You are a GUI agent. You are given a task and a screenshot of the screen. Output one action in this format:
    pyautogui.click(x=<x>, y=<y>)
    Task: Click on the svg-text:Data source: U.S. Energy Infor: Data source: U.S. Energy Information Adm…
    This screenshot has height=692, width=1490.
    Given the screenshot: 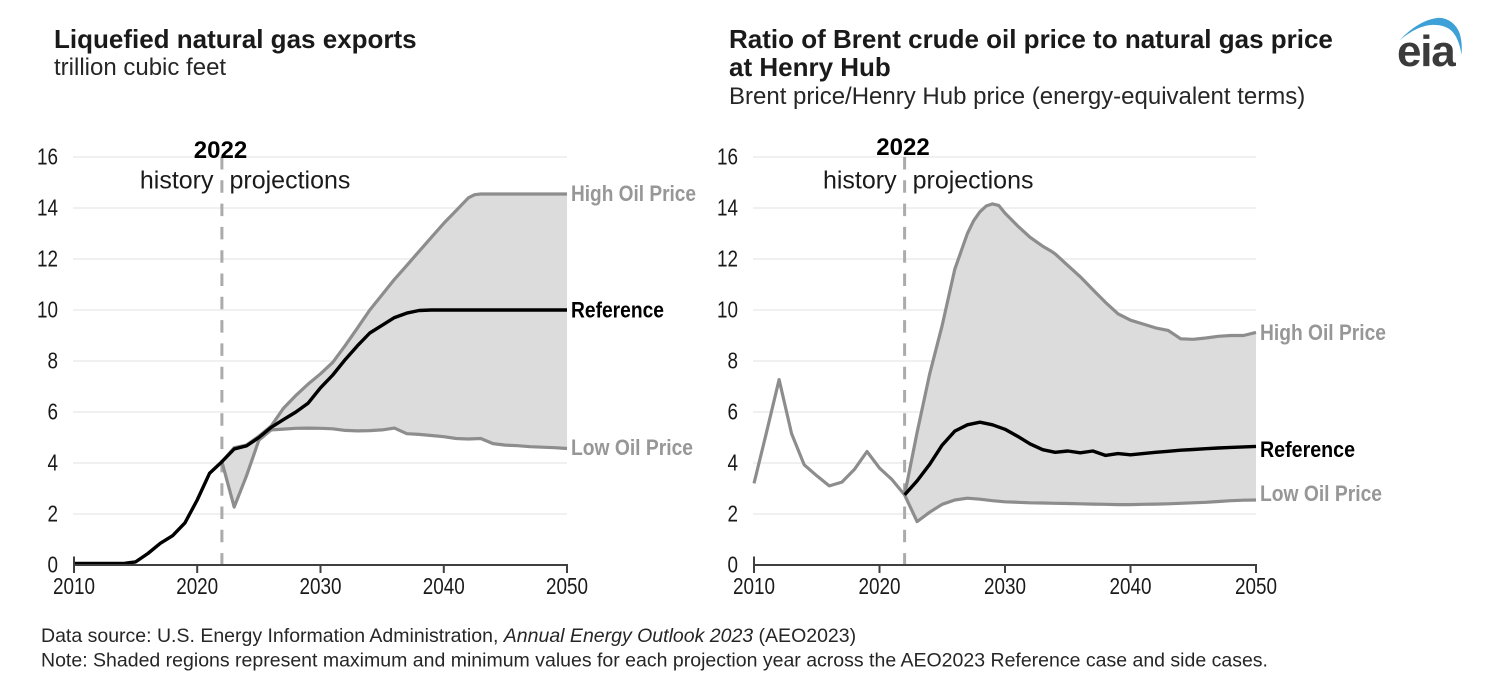 What is the action you would take?
    pyautogui.click(x=448, y=636)
    